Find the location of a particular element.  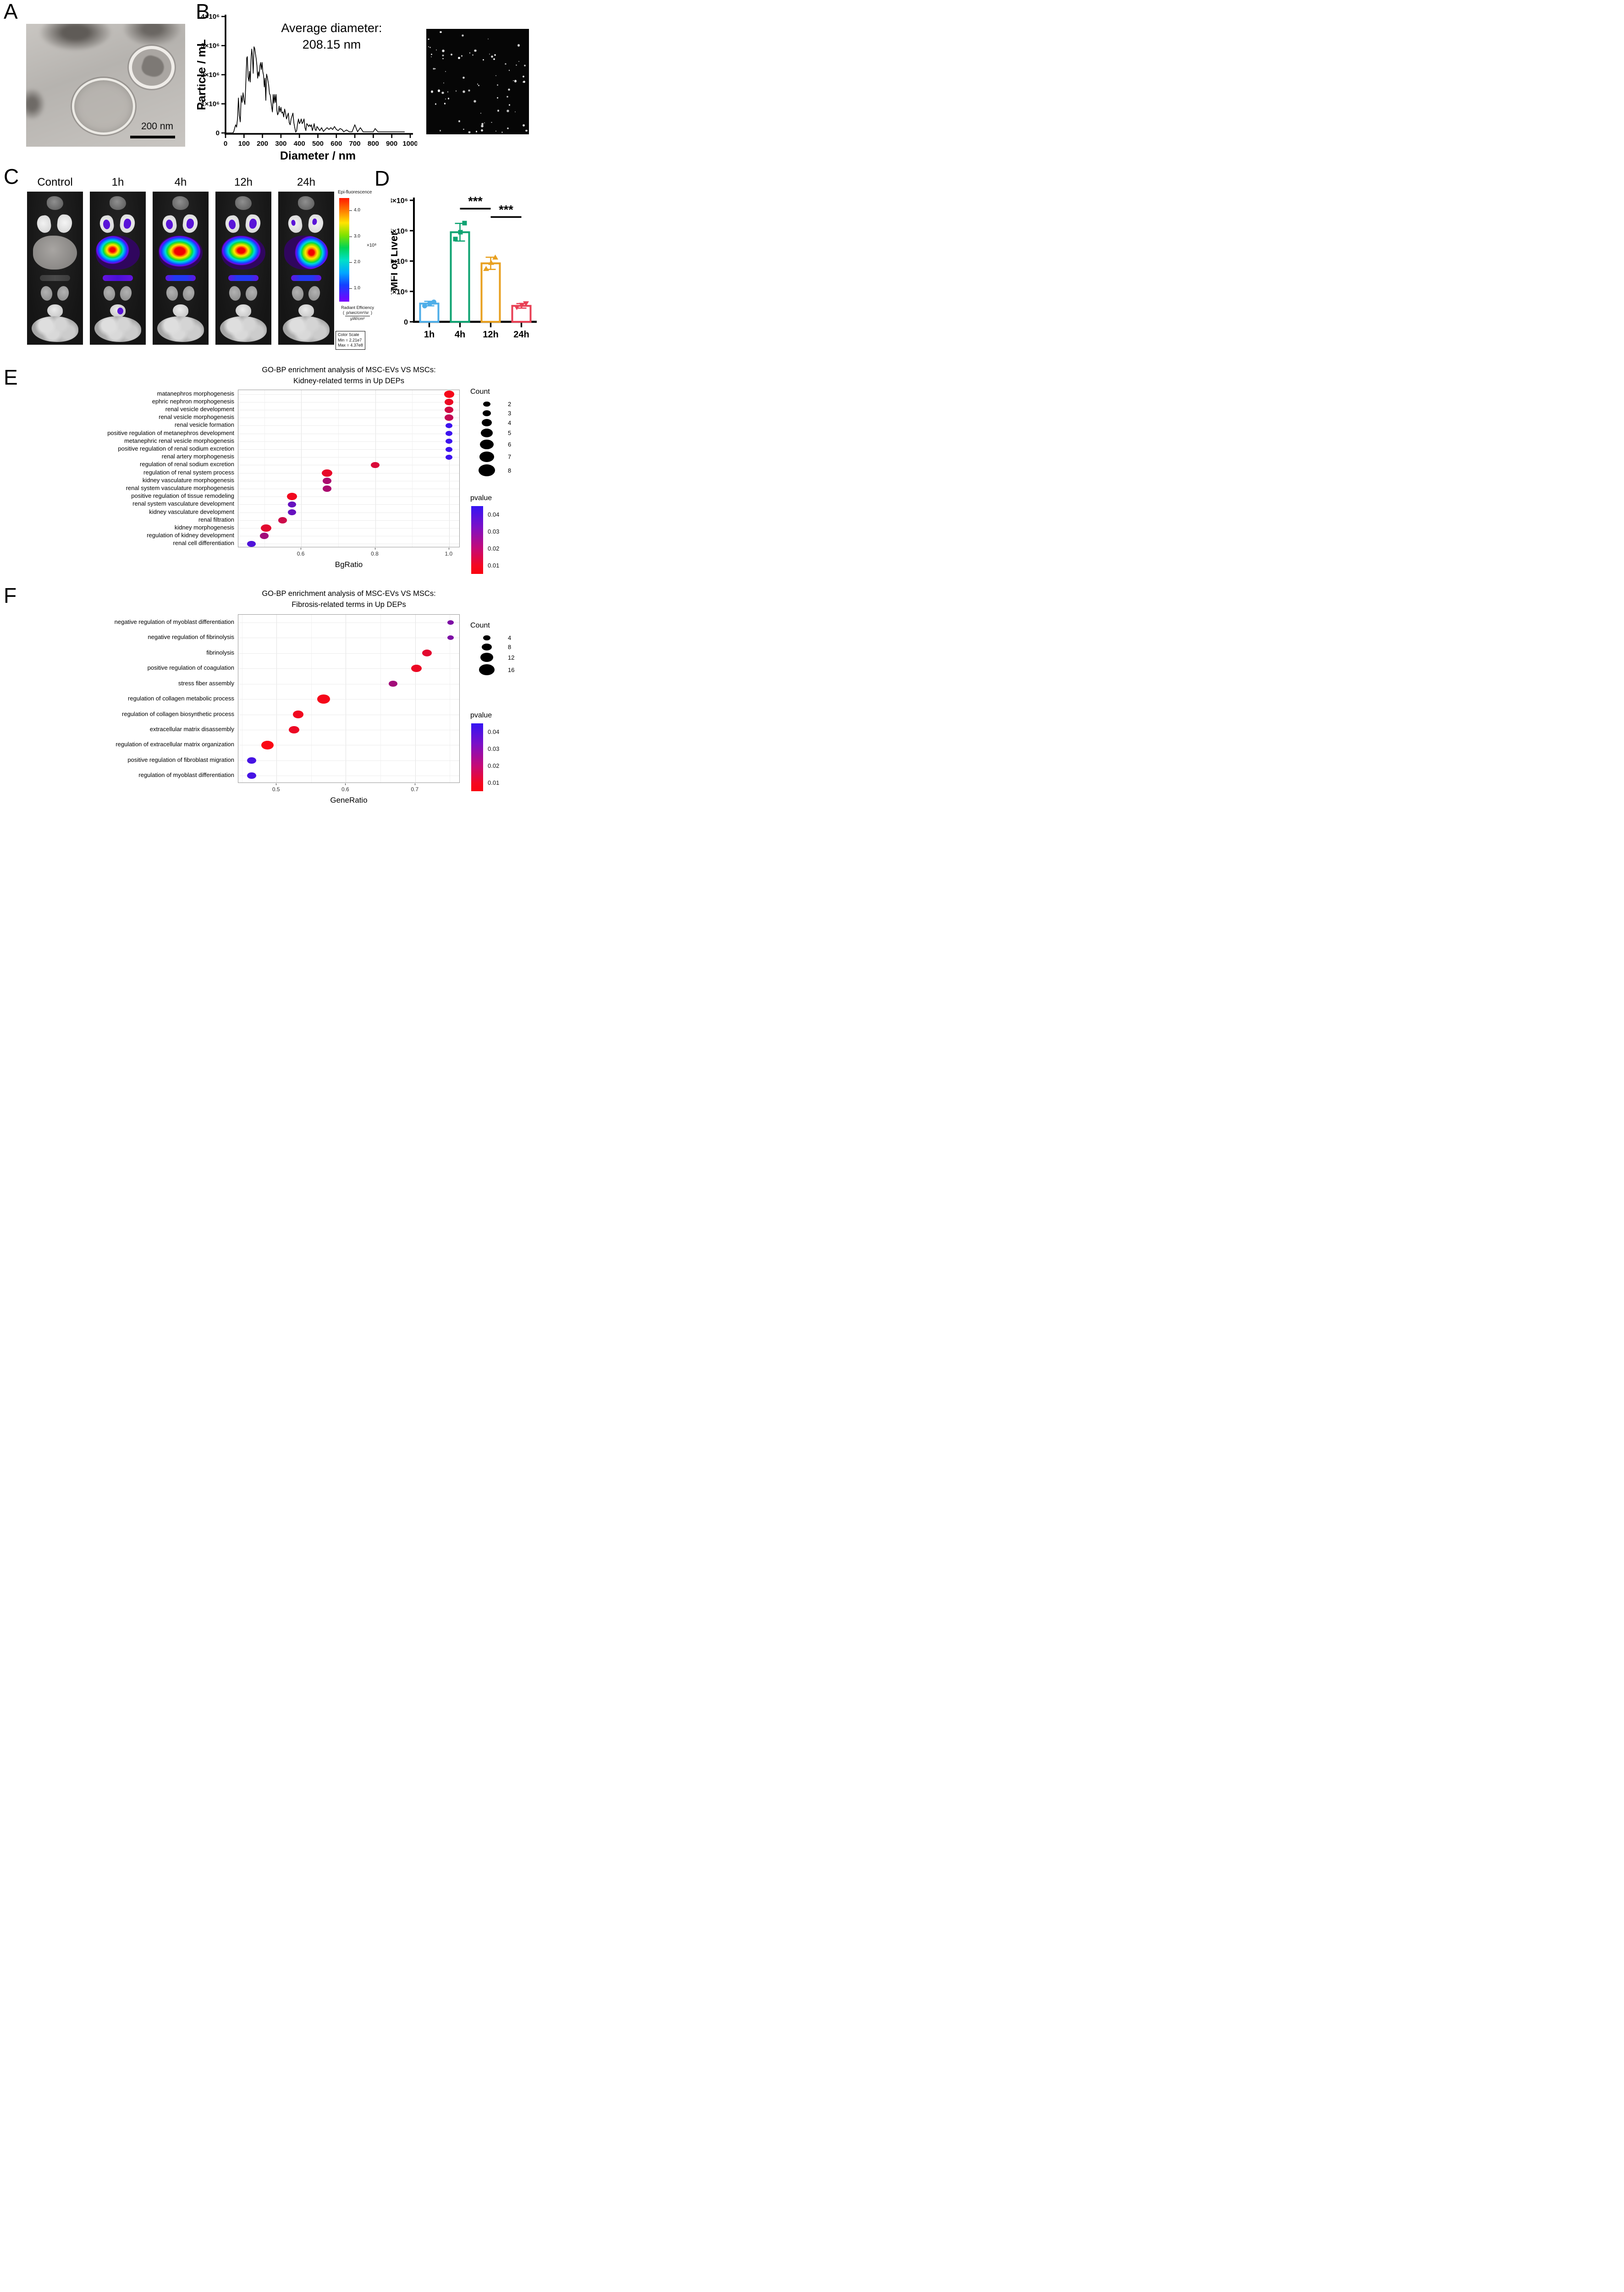

pvalue-tick-label: 0.03 is located at coordinates (494, 531).